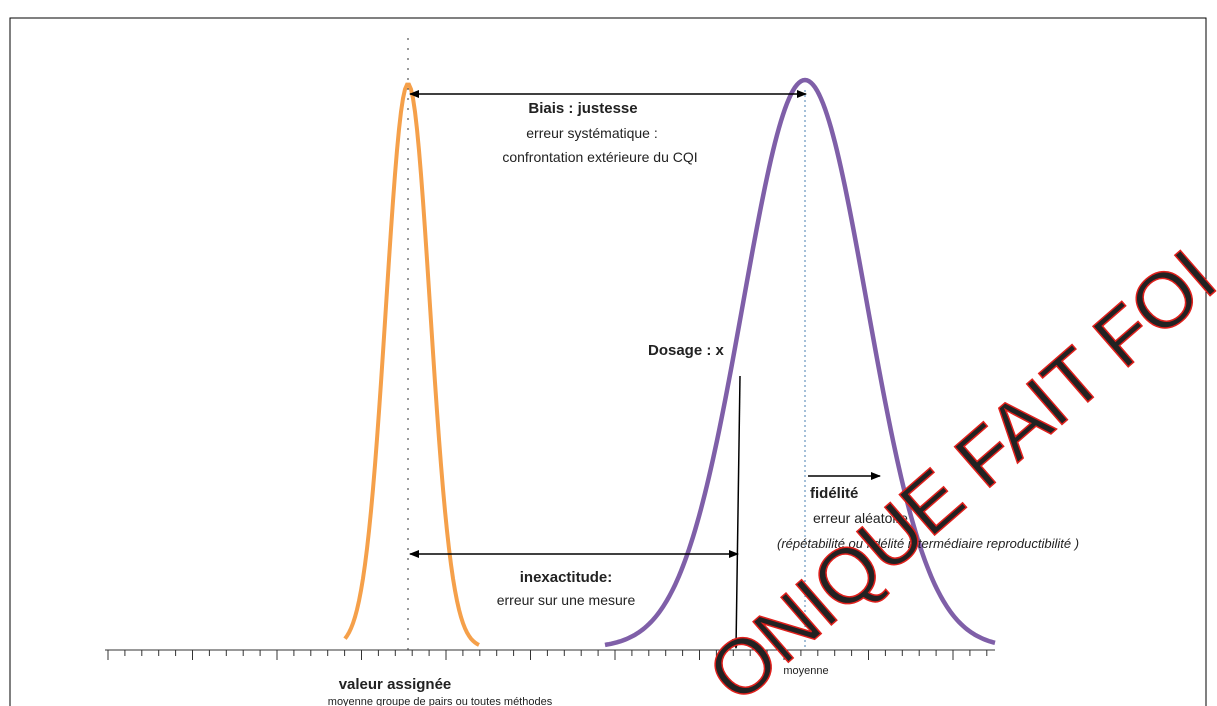 Image resolution: width=1217 pixels, height=706 pixels. Describe the element at coordinates (592, 133) in the screenshot. I see `bias-line1: erreur systématique :` at that location.